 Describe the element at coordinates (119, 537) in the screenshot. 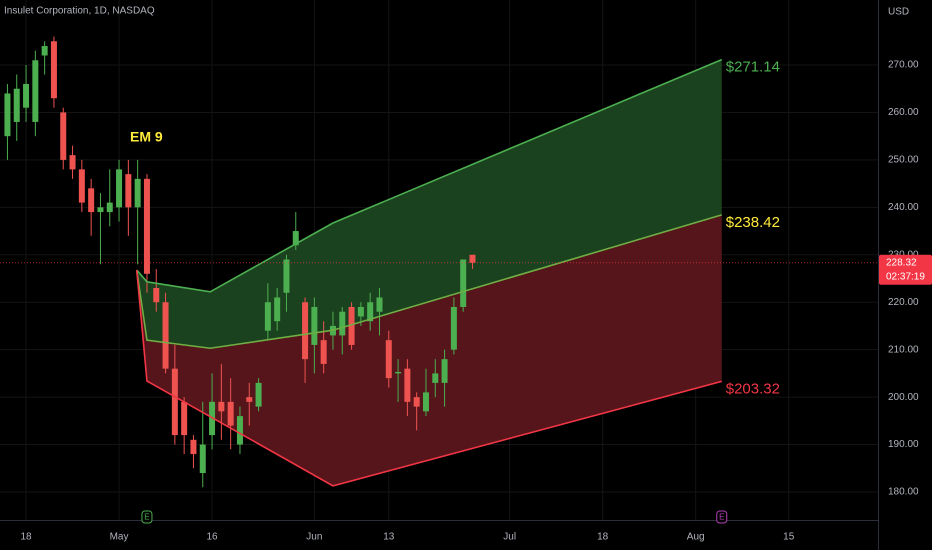

I see `x-tick-label: May` at that location.